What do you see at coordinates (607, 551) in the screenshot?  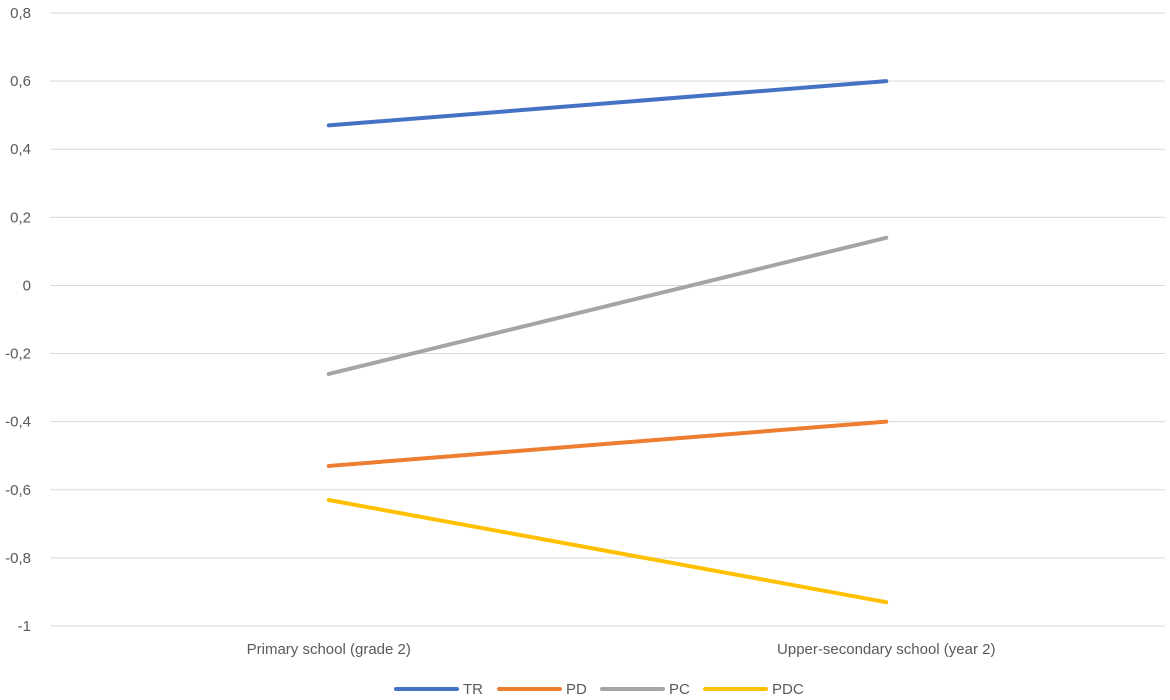 I see `series-line-pdc` at bounding box center [607, 551].